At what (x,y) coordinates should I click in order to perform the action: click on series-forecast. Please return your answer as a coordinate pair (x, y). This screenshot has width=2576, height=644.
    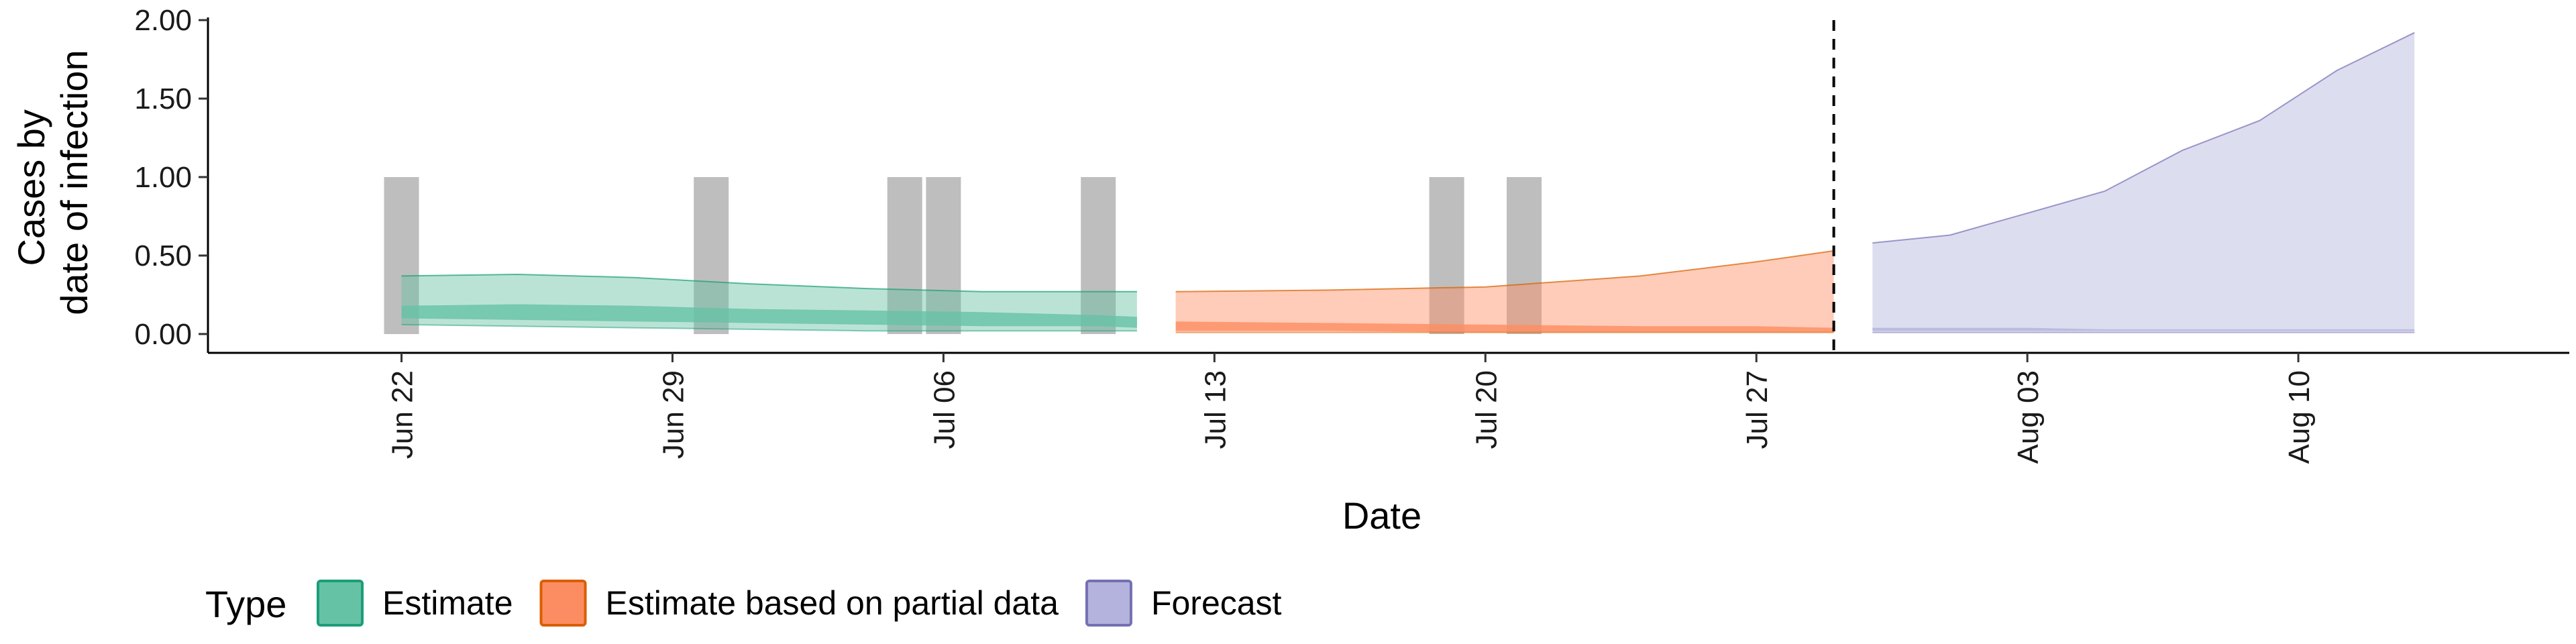
    Looking at the image, I should click on (2143, 182).